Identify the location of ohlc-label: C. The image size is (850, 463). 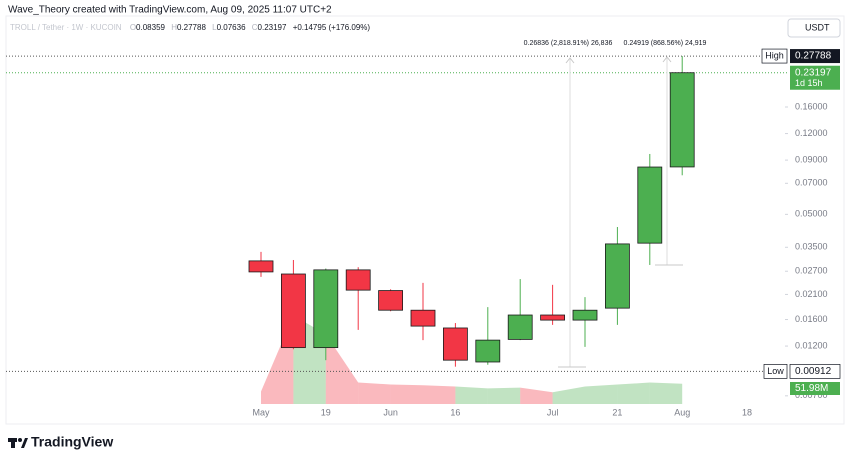
(255, 27).